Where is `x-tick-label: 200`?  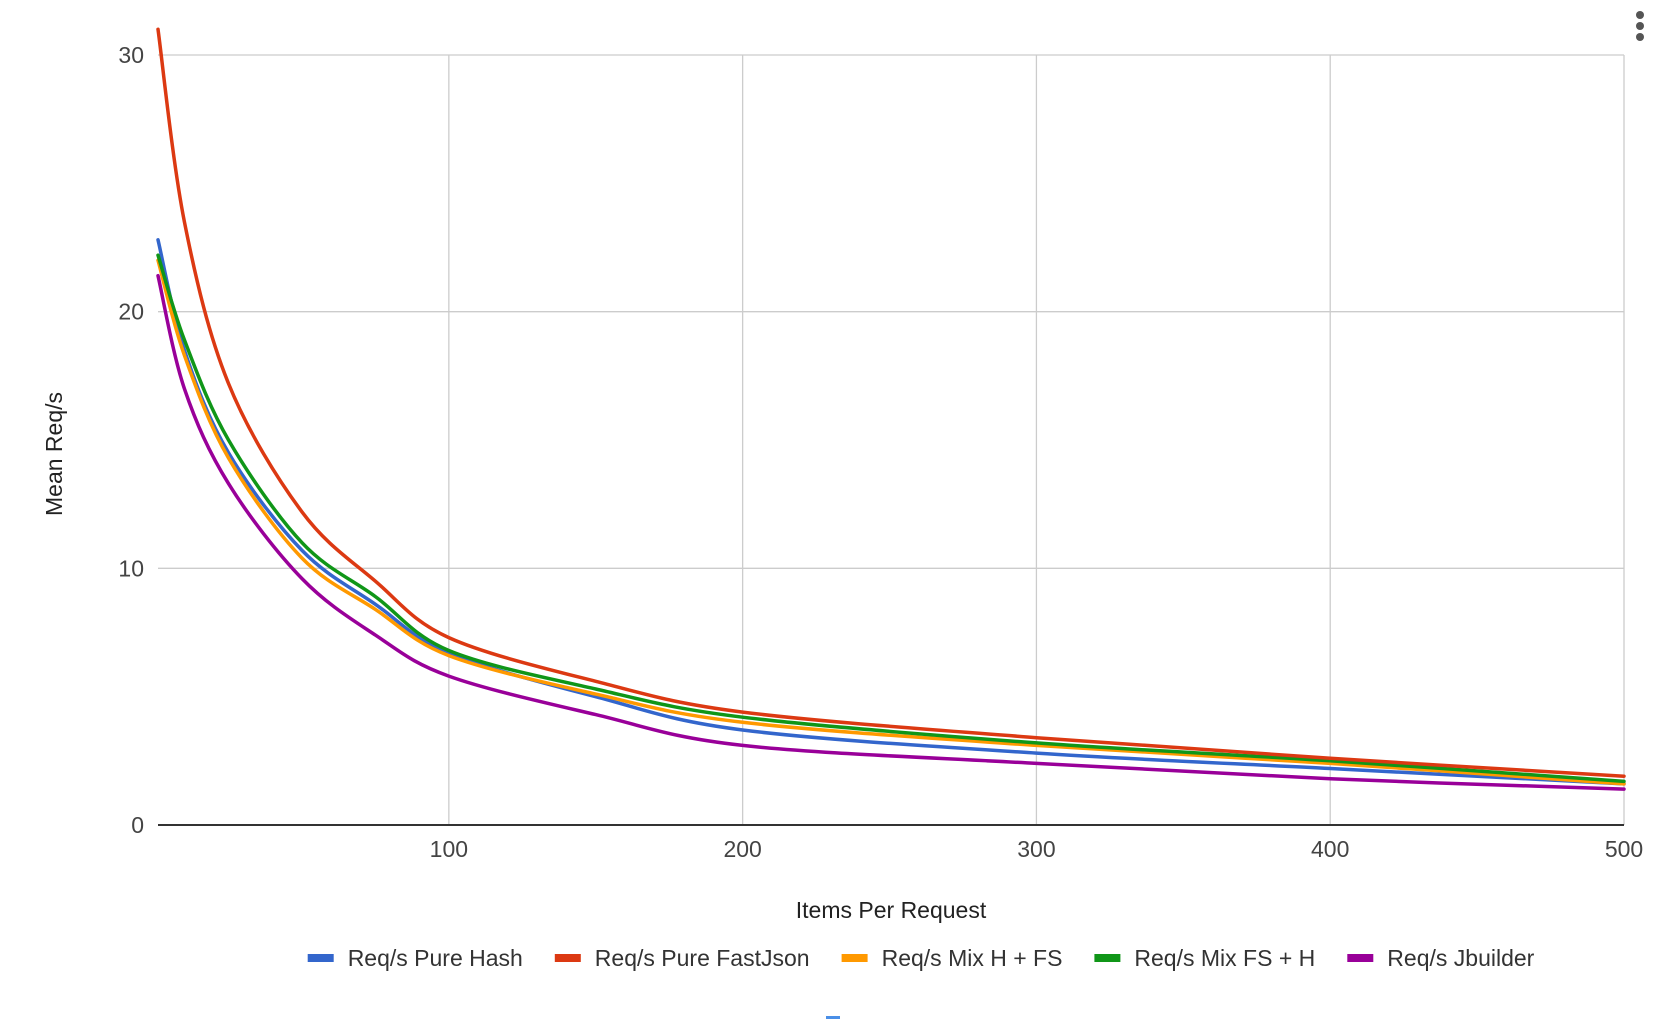 x-tick-label: 200 is located at coordinates (742, 849).